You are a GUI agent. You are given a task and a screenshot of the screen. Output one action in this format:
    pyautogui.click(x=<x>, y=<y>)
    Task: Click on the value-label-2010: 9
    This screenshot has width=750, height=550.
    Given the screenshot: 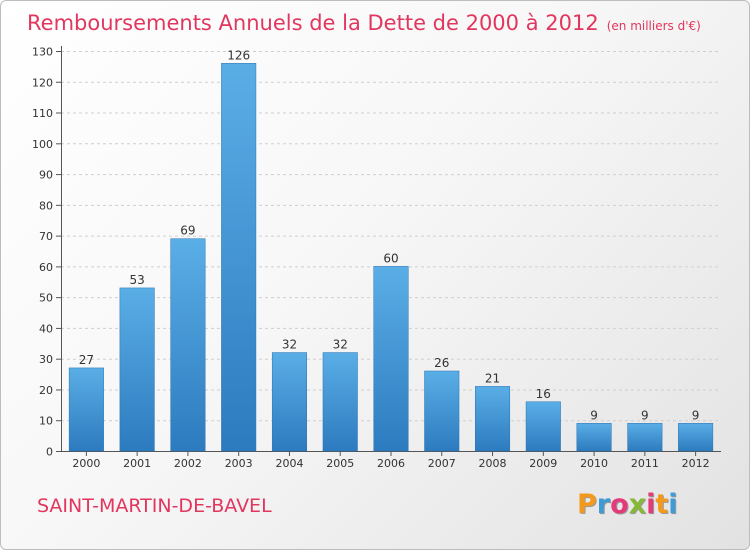 What is the action you would take?
    pyautogui.click(x=594, y=415)
    